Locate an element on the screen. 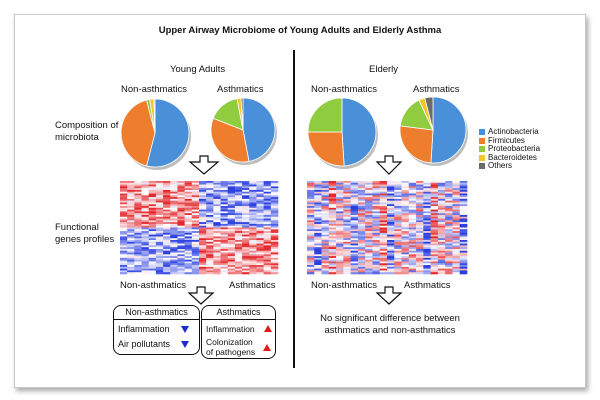 Image resolution: width=600 pixels, height=400 pixels. pie-slice is located at coordinates (259, 129).